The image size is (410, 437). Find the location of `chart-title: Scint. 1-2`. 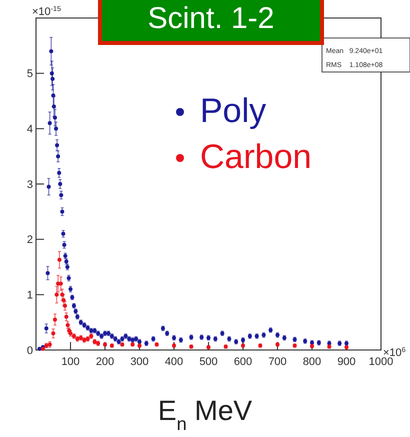

chart-title: Scint. 1-2 is located at coordinates (211, 18).